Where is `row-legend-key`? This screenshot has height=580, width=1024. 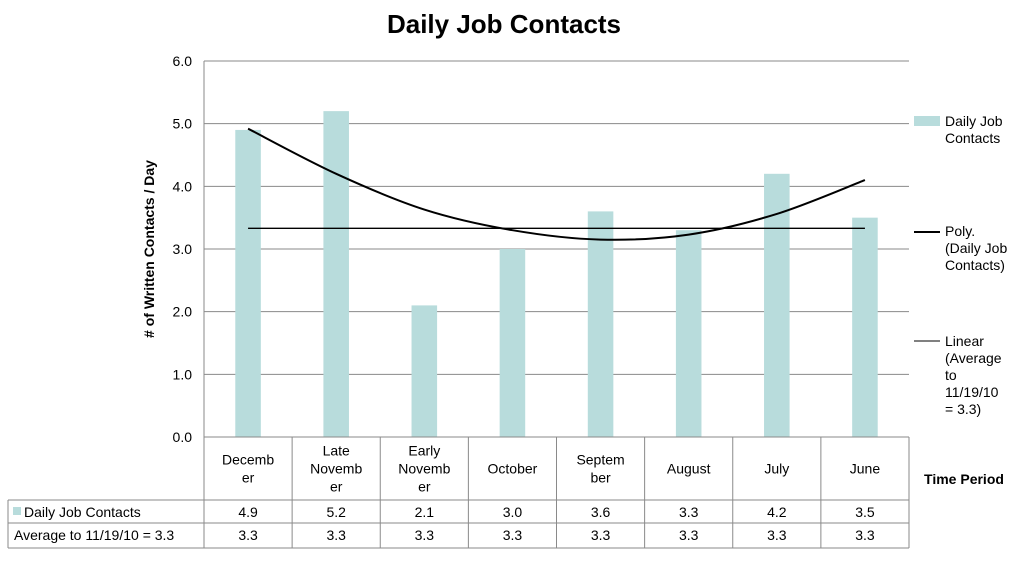
row-legend-key is located at coordinates (17, 511).